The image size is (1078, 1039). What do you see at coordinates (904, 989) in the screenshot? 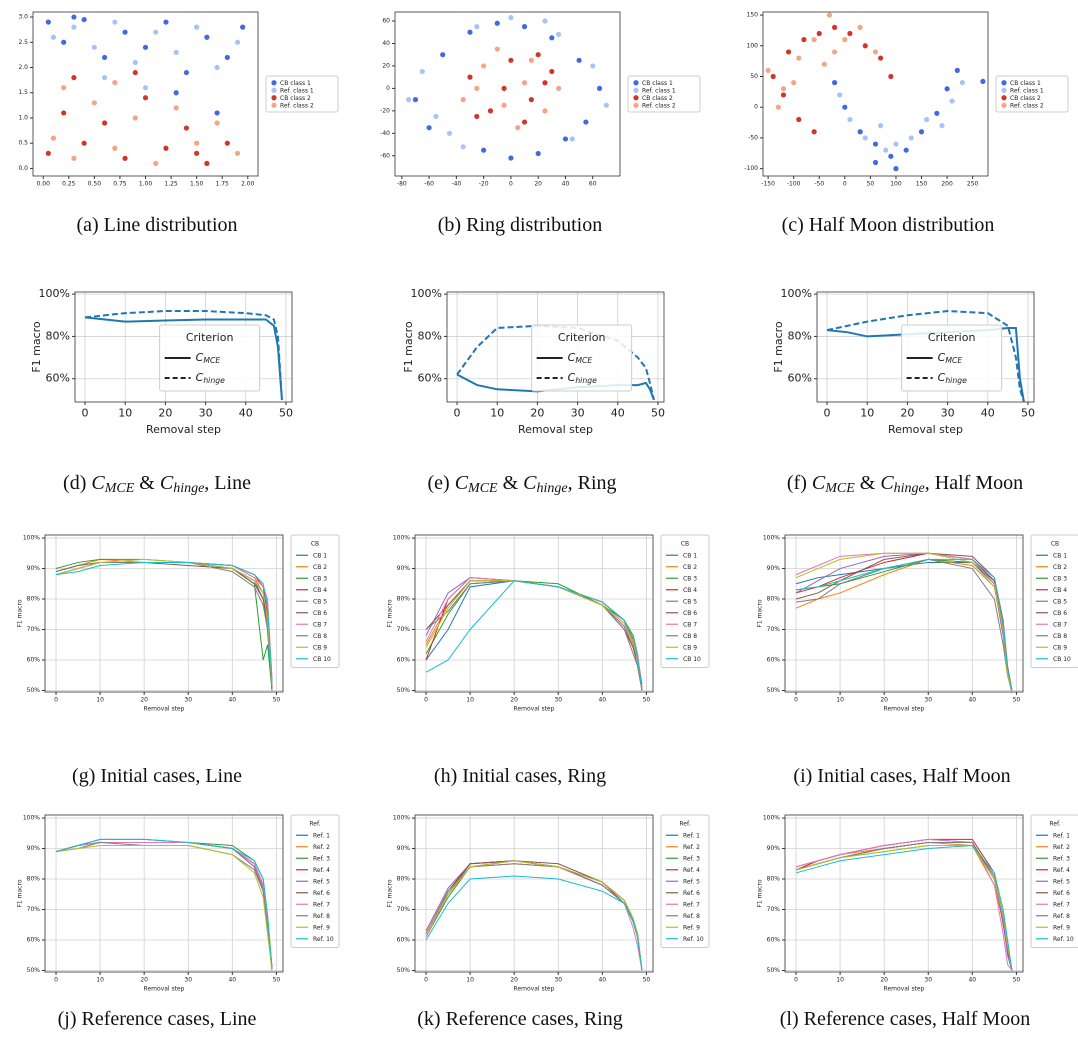
I see `x-axis-label: Removal step` at bounding box center [904, 989].